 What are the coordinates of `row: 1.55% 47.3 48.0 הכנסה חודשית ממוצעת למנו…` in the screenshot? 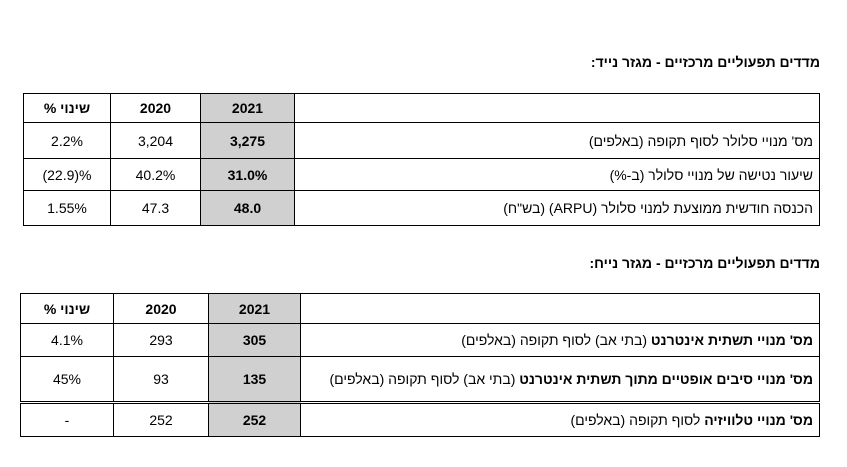 It's located at (421, 208).